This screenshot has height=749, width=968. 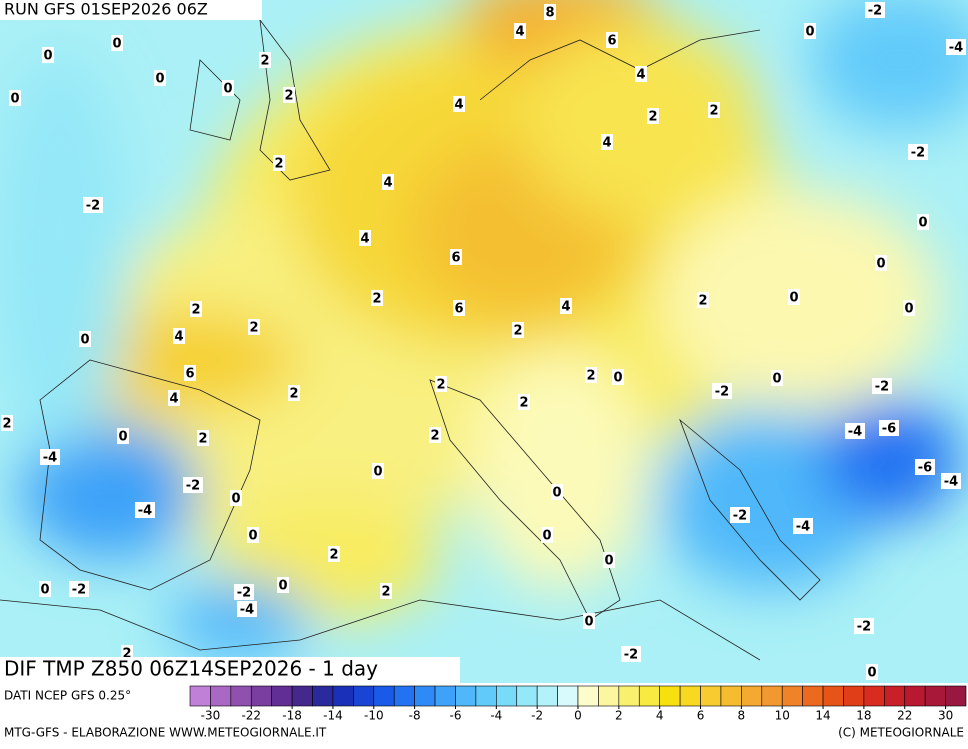 What do you see at coordinates (578, 716) in the screenshot?
I see `colorbar-tick-label: 0` at bounding box center [578, 716].